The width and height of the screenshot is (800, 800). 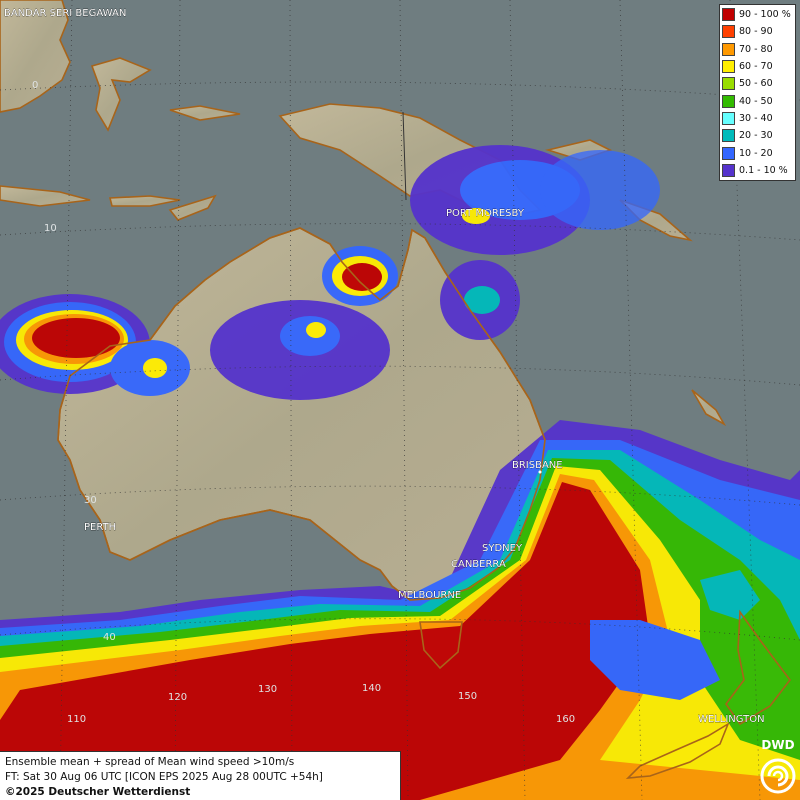 I want to click on png-border, so click(x=404, y=156).